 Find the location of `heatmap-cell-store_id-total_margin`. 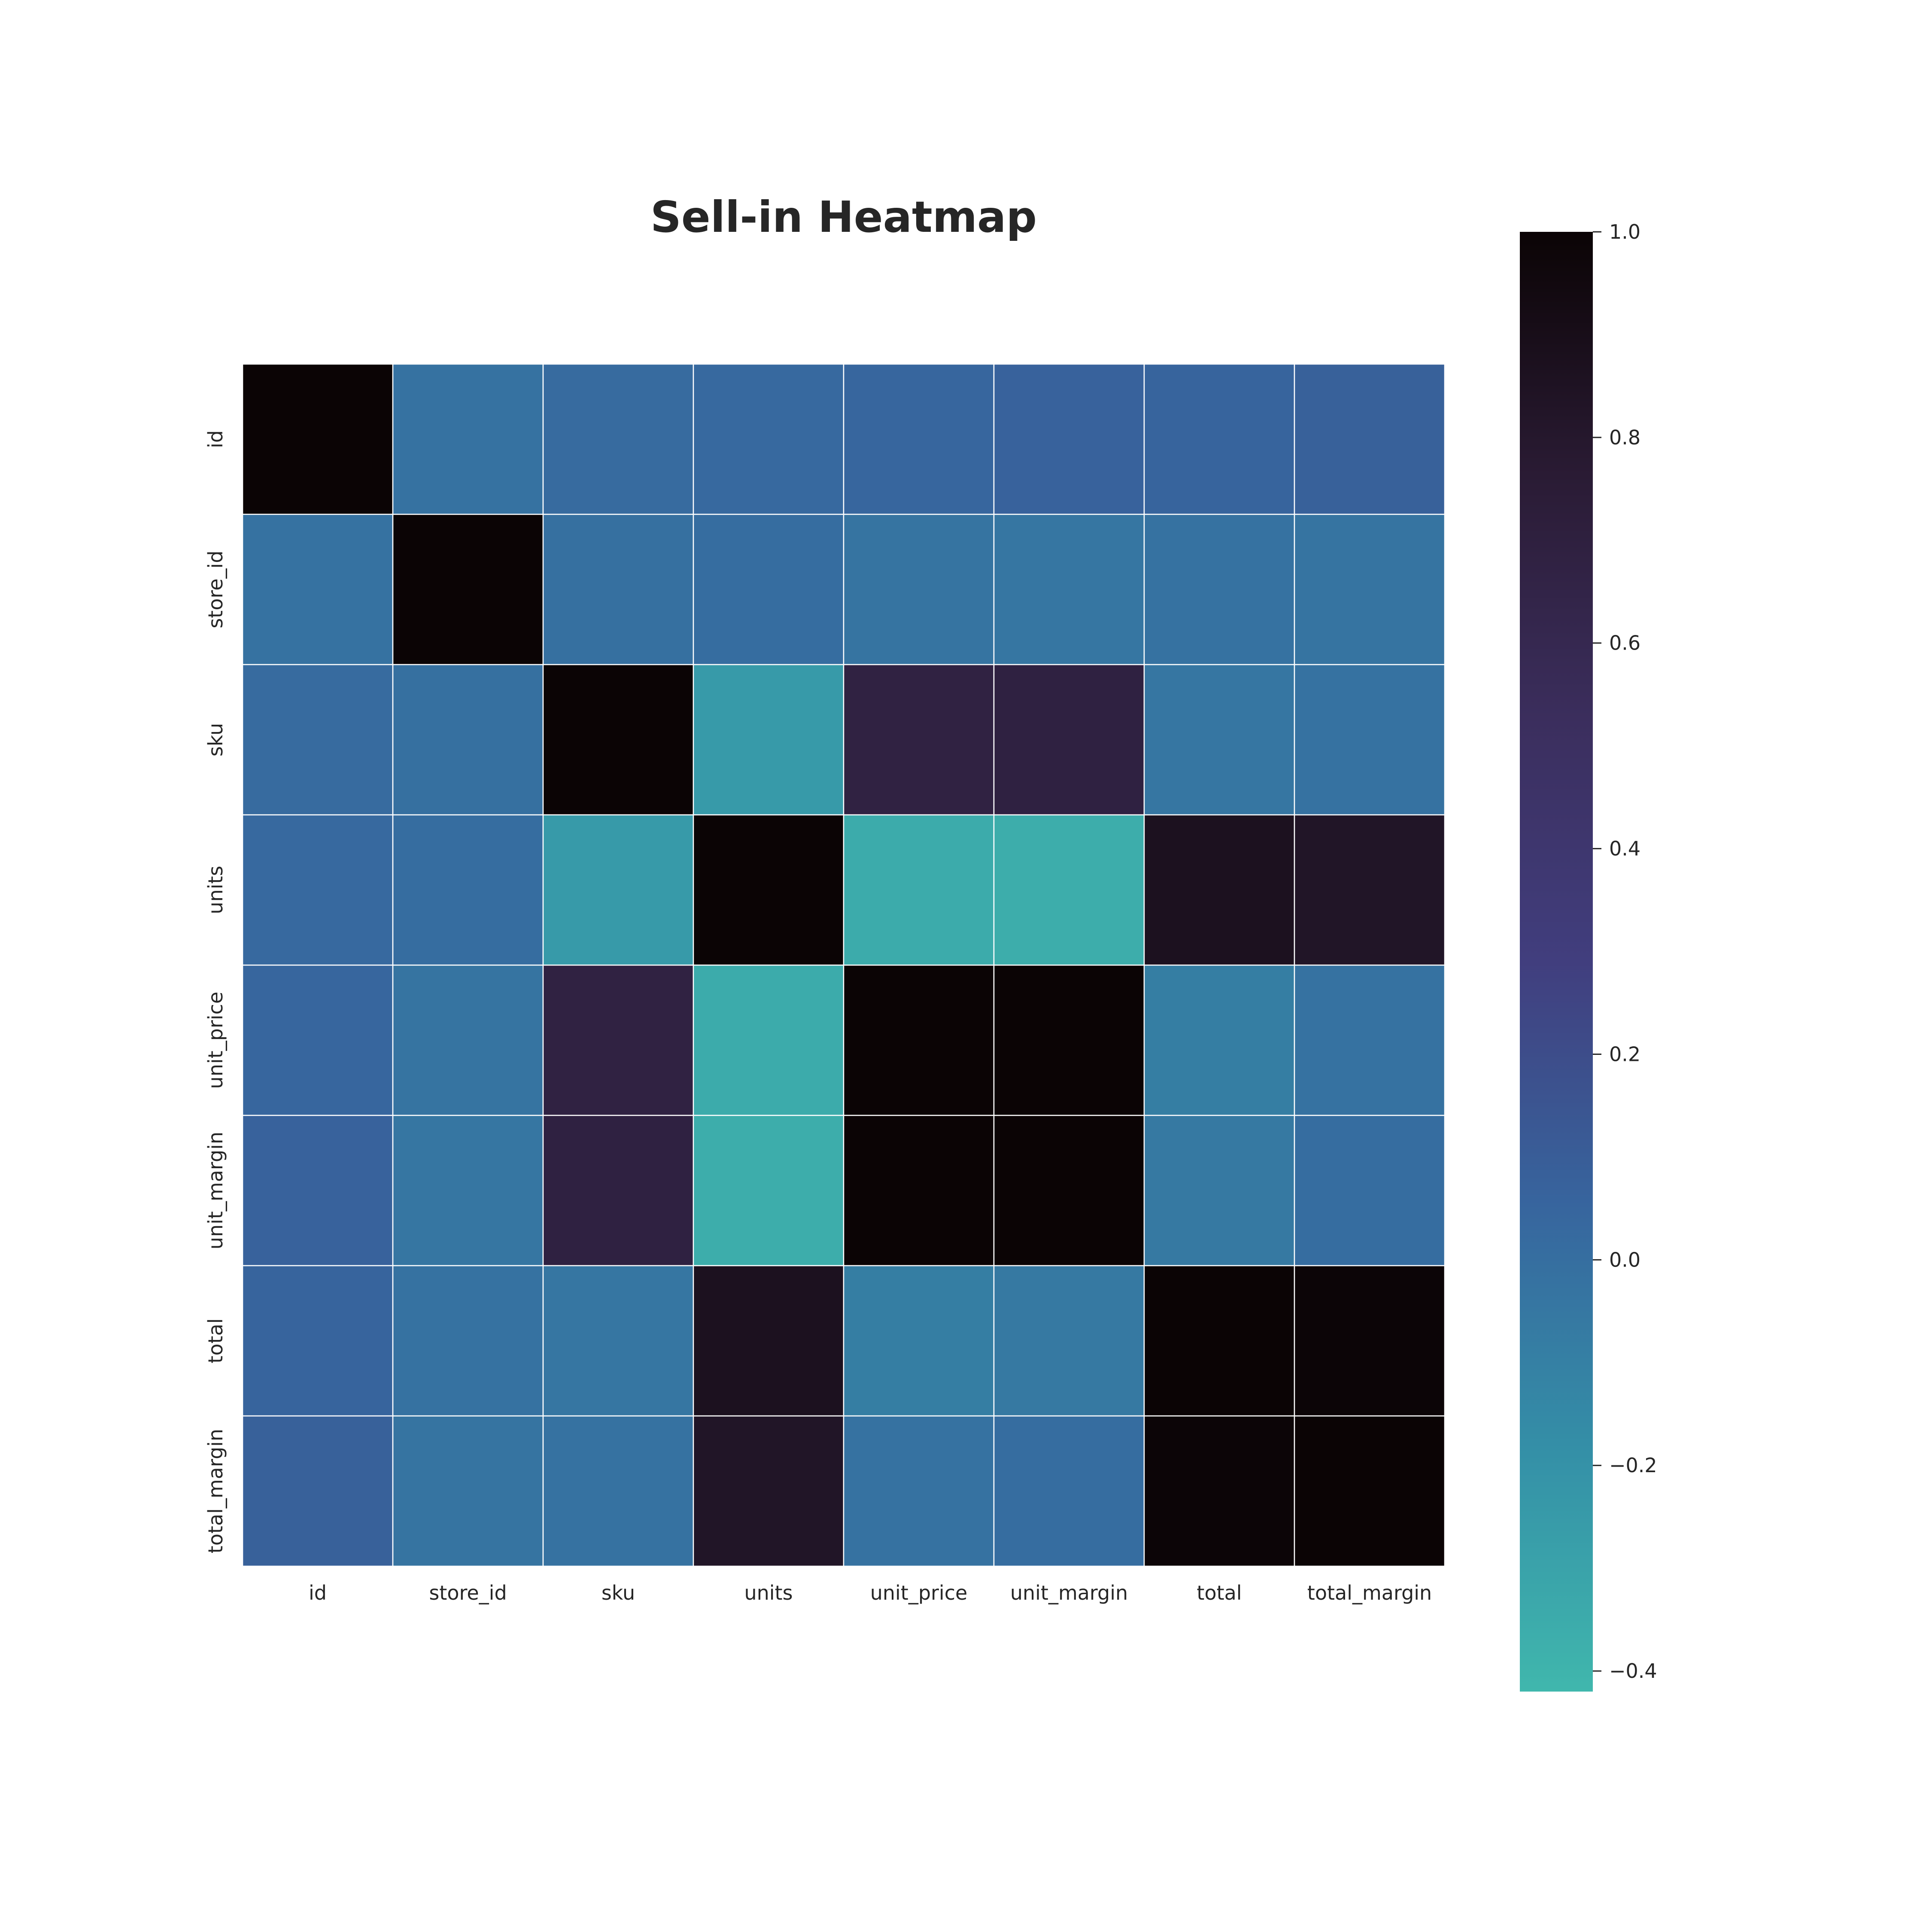

heatmap-cell-store_id-total_margin is located at coordinates (1370, 589).